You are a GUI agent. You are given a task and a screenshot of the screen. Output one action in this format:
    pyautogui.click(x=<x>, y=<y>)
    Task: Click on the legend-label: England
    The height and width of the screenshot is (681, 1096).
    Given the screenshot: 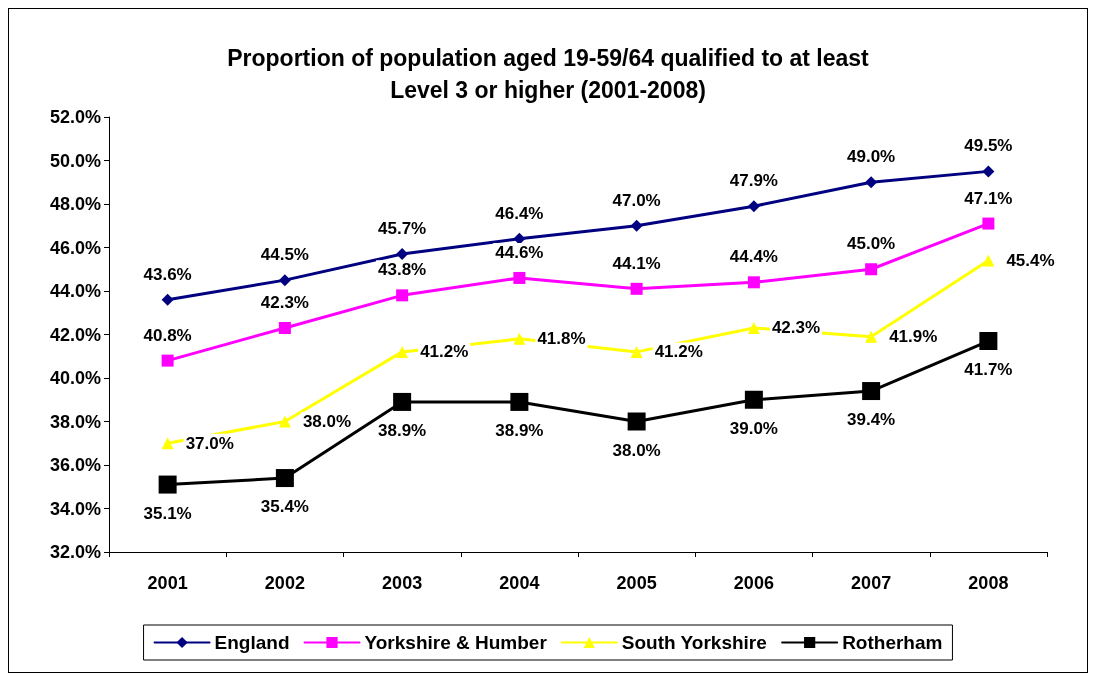 What is the action you would take?
    pyautogui.click(x=252, y=642)
    